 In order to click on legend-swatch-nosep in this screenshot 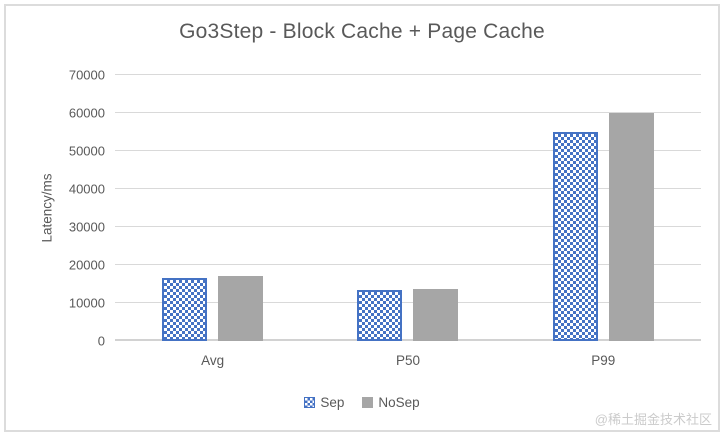, I will do `click(368, 402)`.